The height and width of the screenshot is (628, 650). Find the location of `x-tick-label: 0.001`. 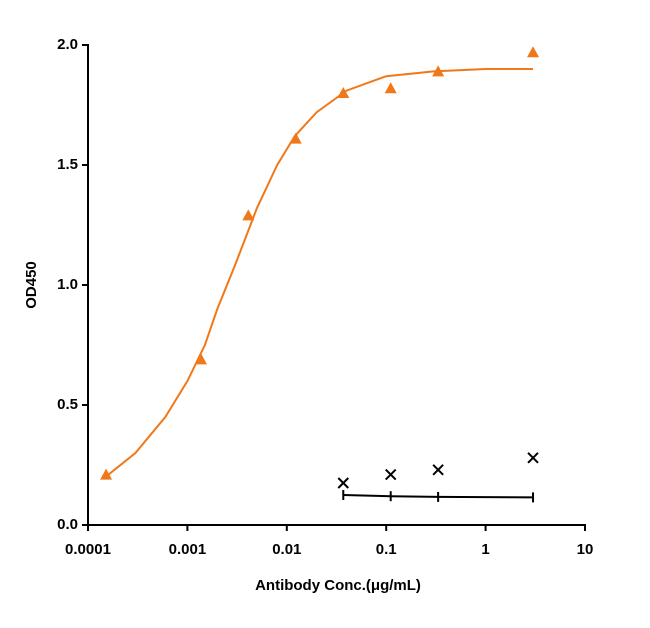

x-tick-label: 0.001 is located at coordinates (188, 549).